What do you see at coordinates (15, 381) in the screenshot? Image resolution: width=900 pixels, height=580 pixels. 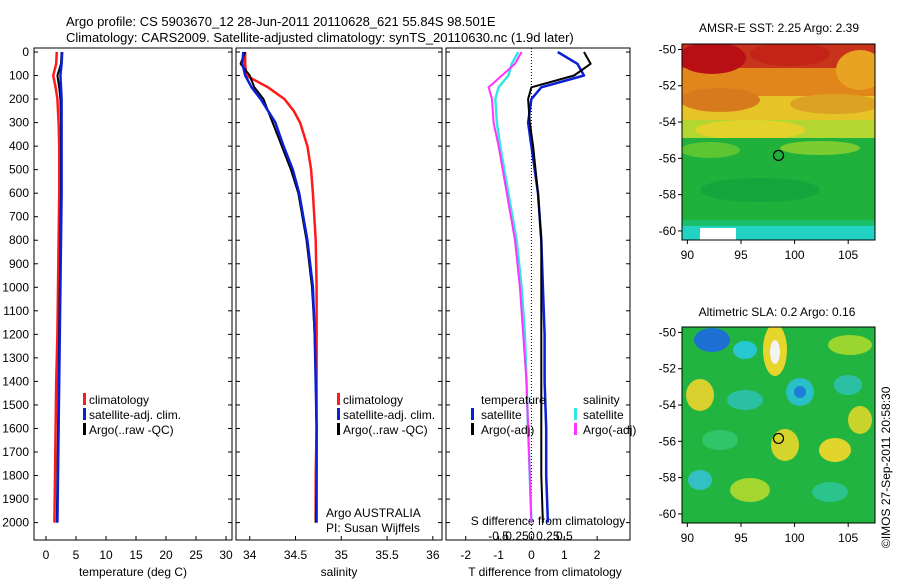 I see `depth-tick-label: 1400` at bounding box center [15, 381].